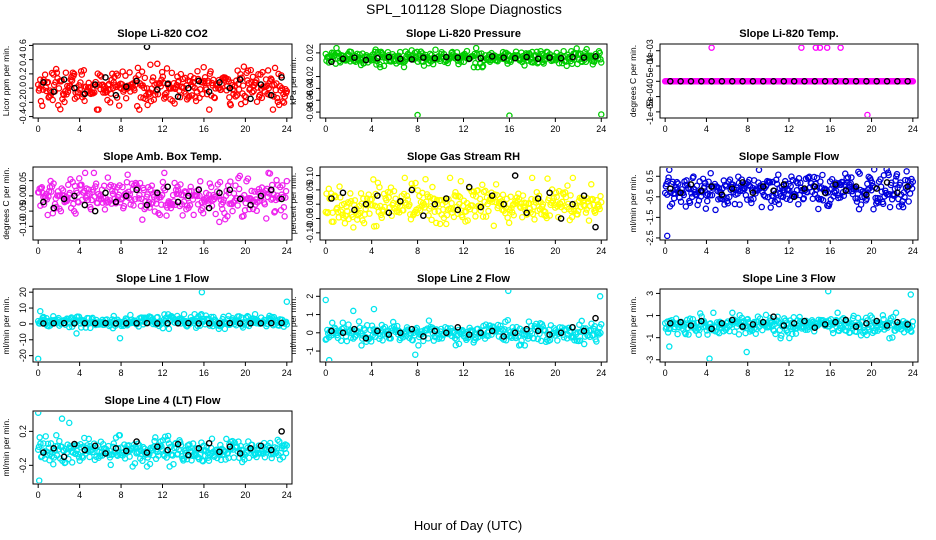 Image resolution: width=936 pixels, height=540 pixels. What do you see at coordinates (6, 447) in the screenshot?
I see `y-axis-label: ml/min per min.` at bounding box center [6, 447].